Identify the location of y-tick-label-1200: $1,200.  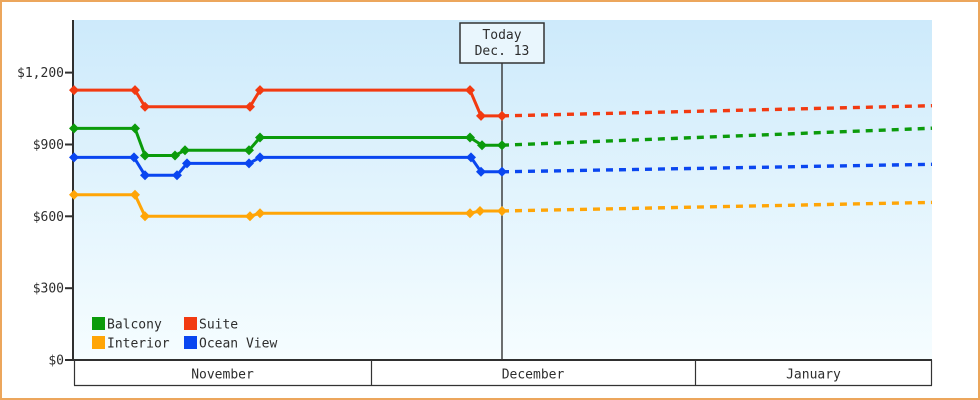
(40, 73).